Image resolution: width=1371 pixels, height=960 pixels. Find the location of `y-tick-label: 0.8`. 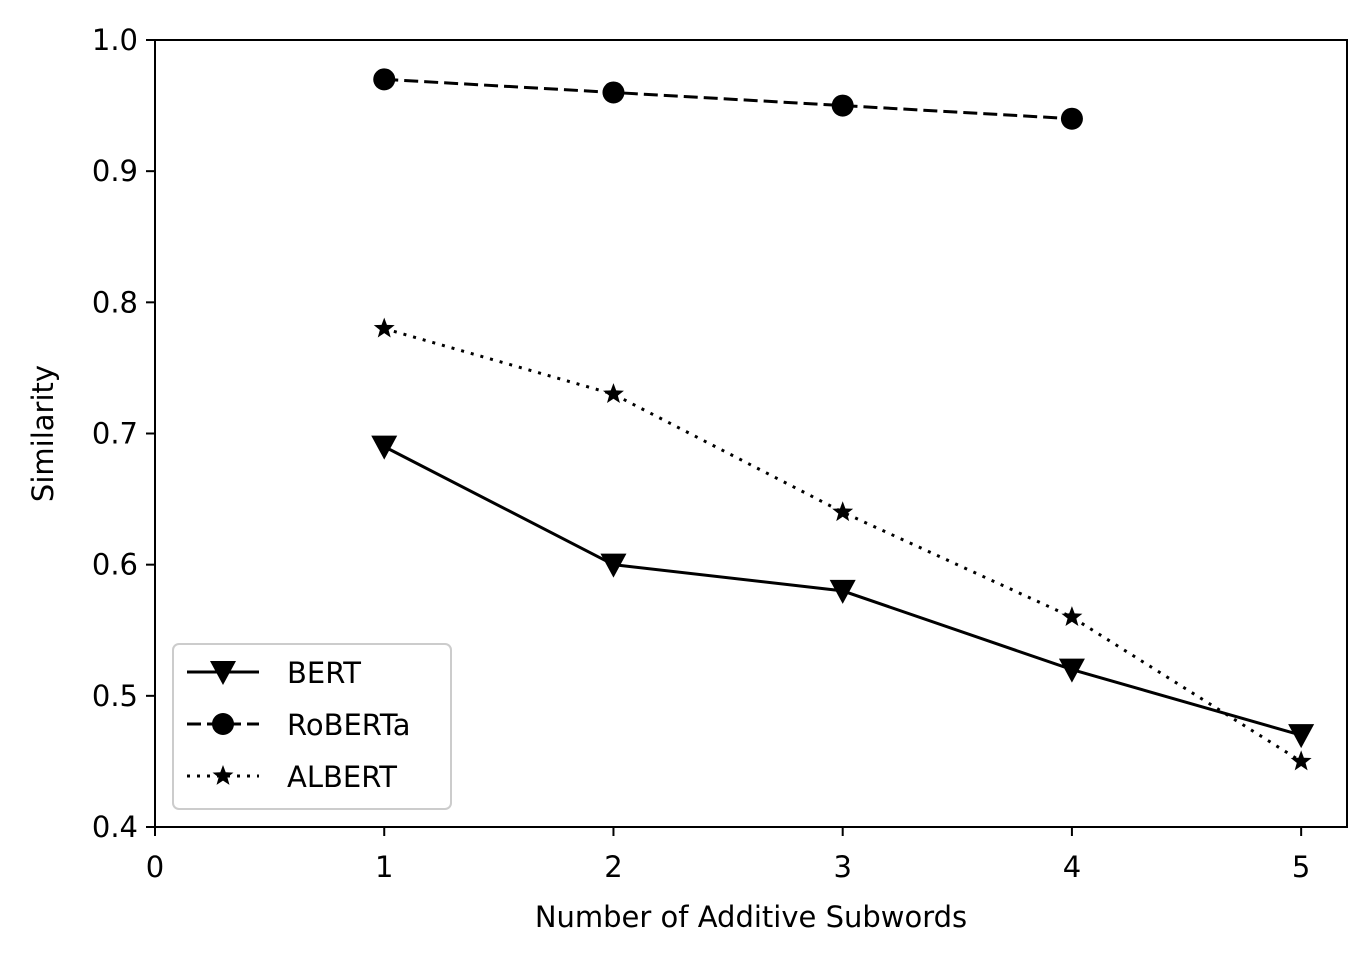

y-tick-label: 0.8 is located at coordinates (115, 302).